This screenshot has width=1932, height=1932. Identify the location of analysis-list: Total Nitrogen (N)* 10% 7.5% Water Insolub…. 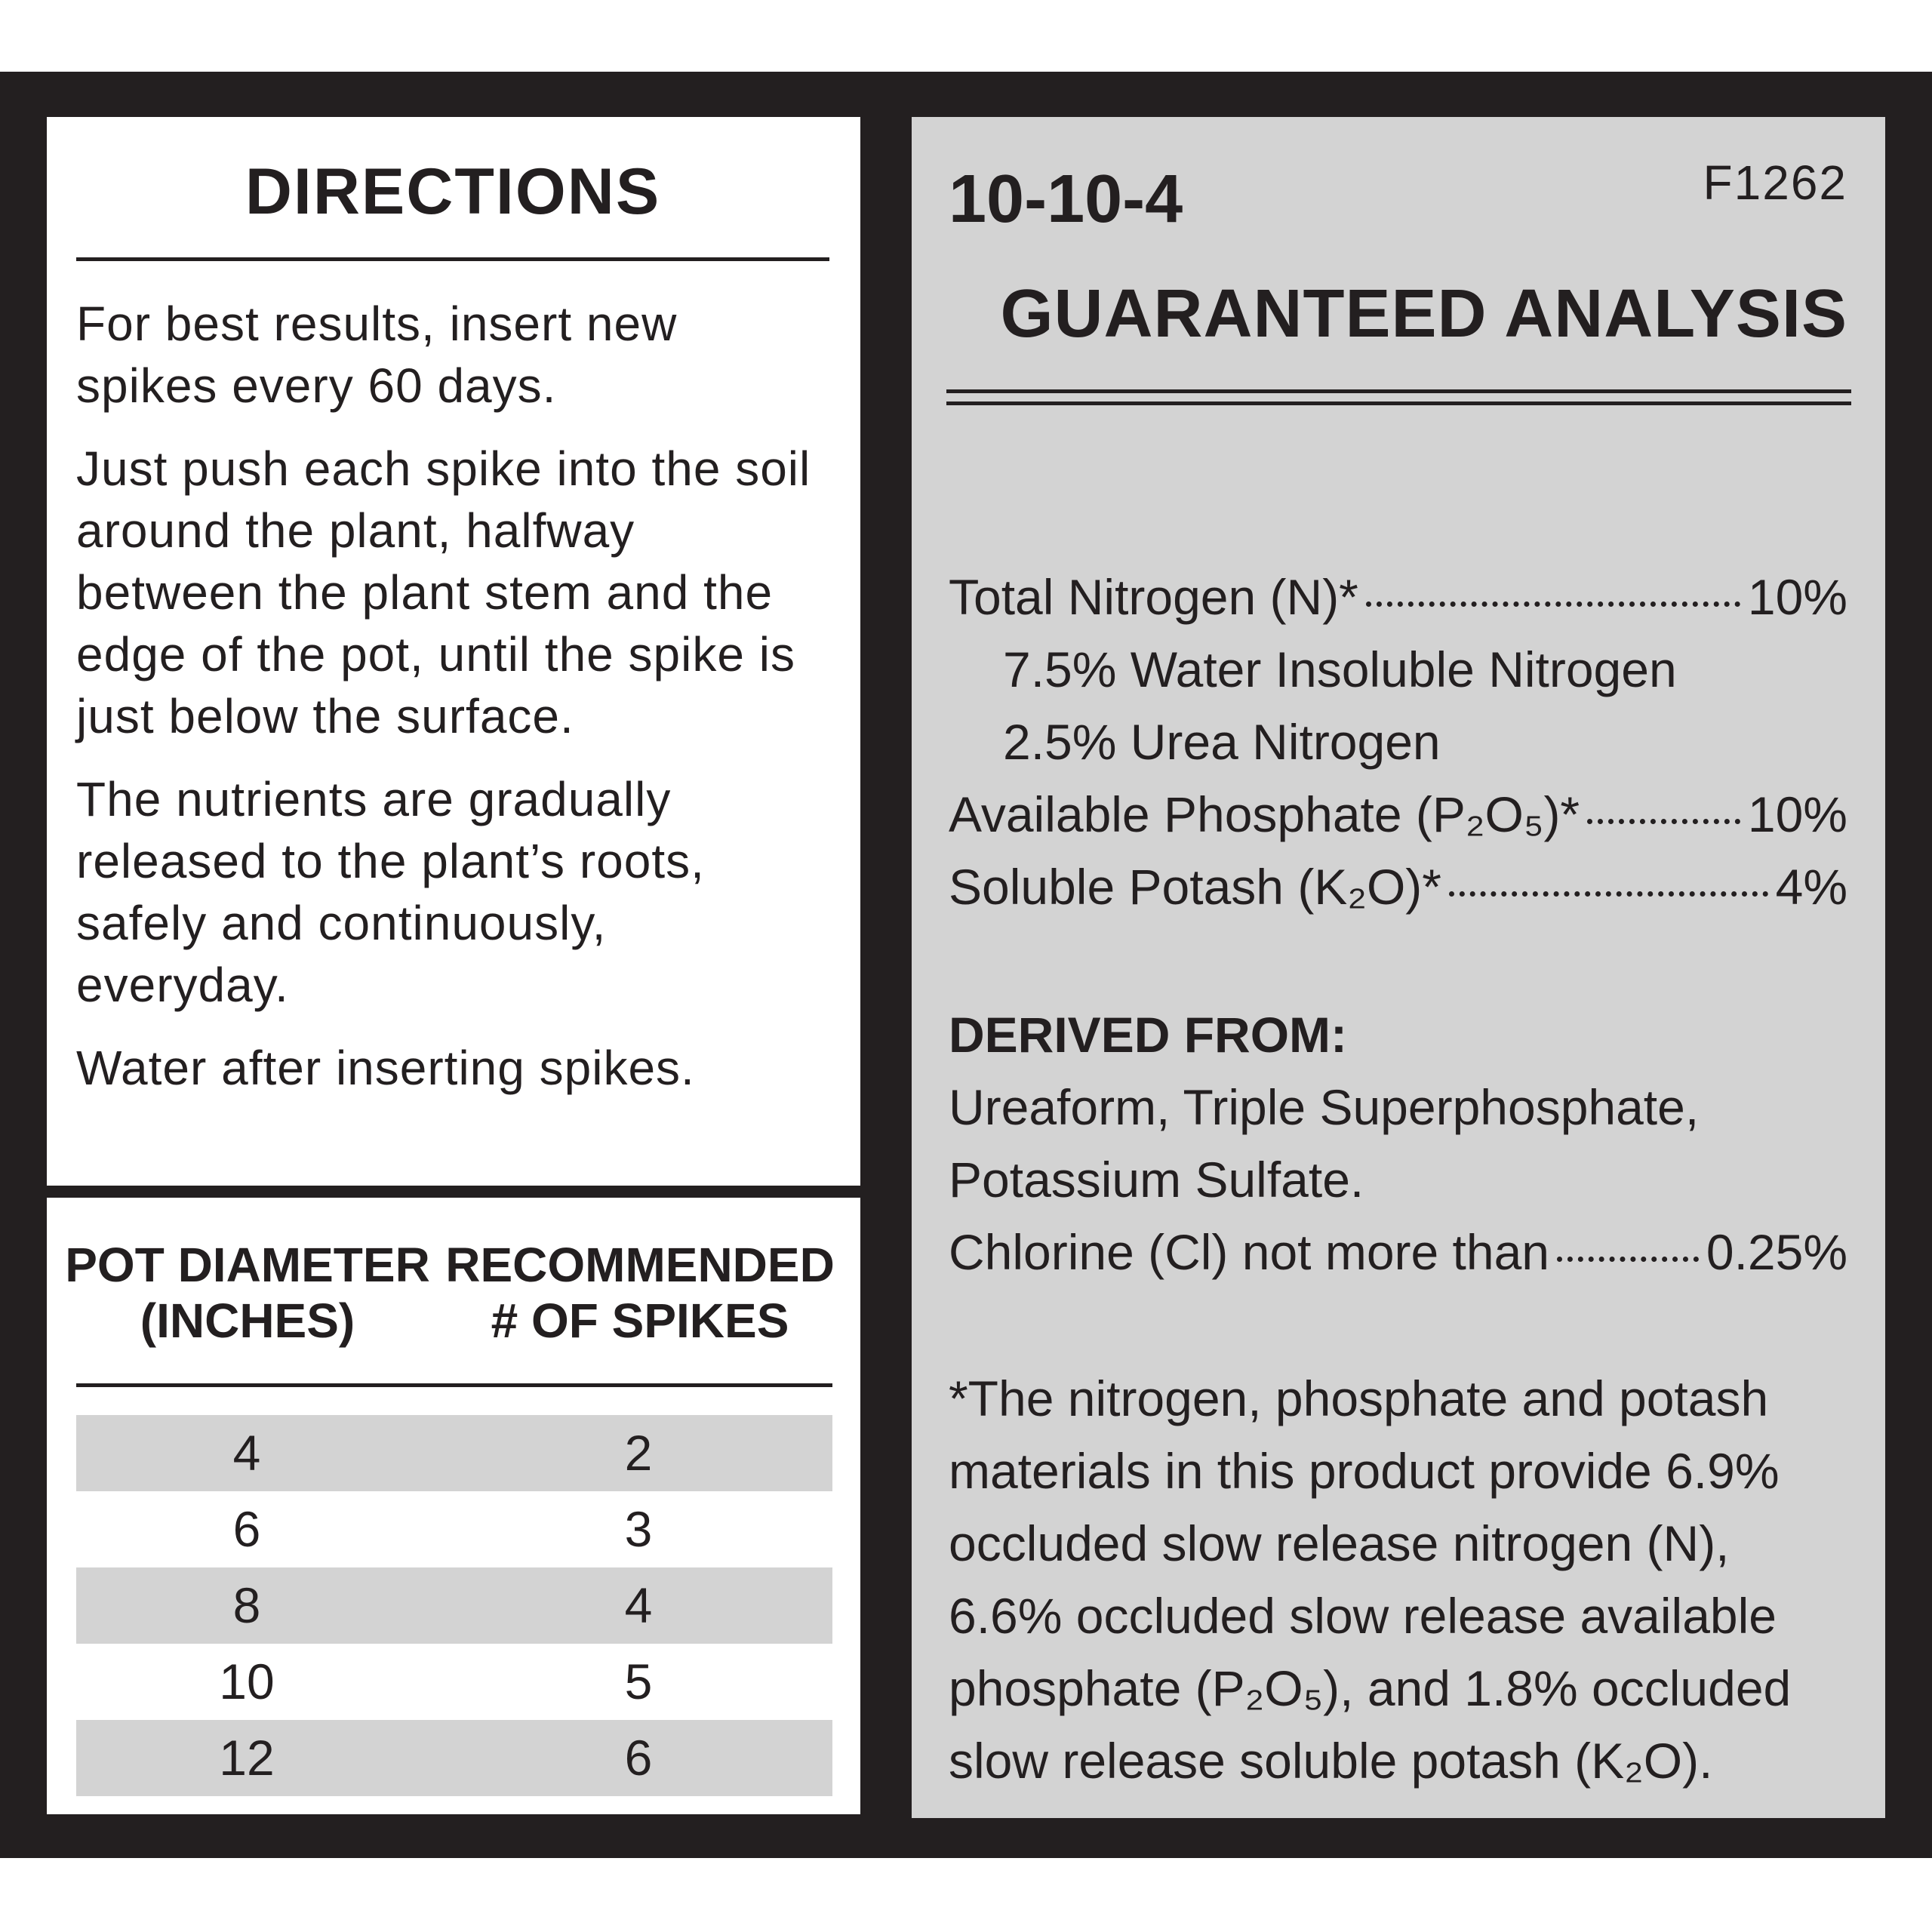
(1398, 742).